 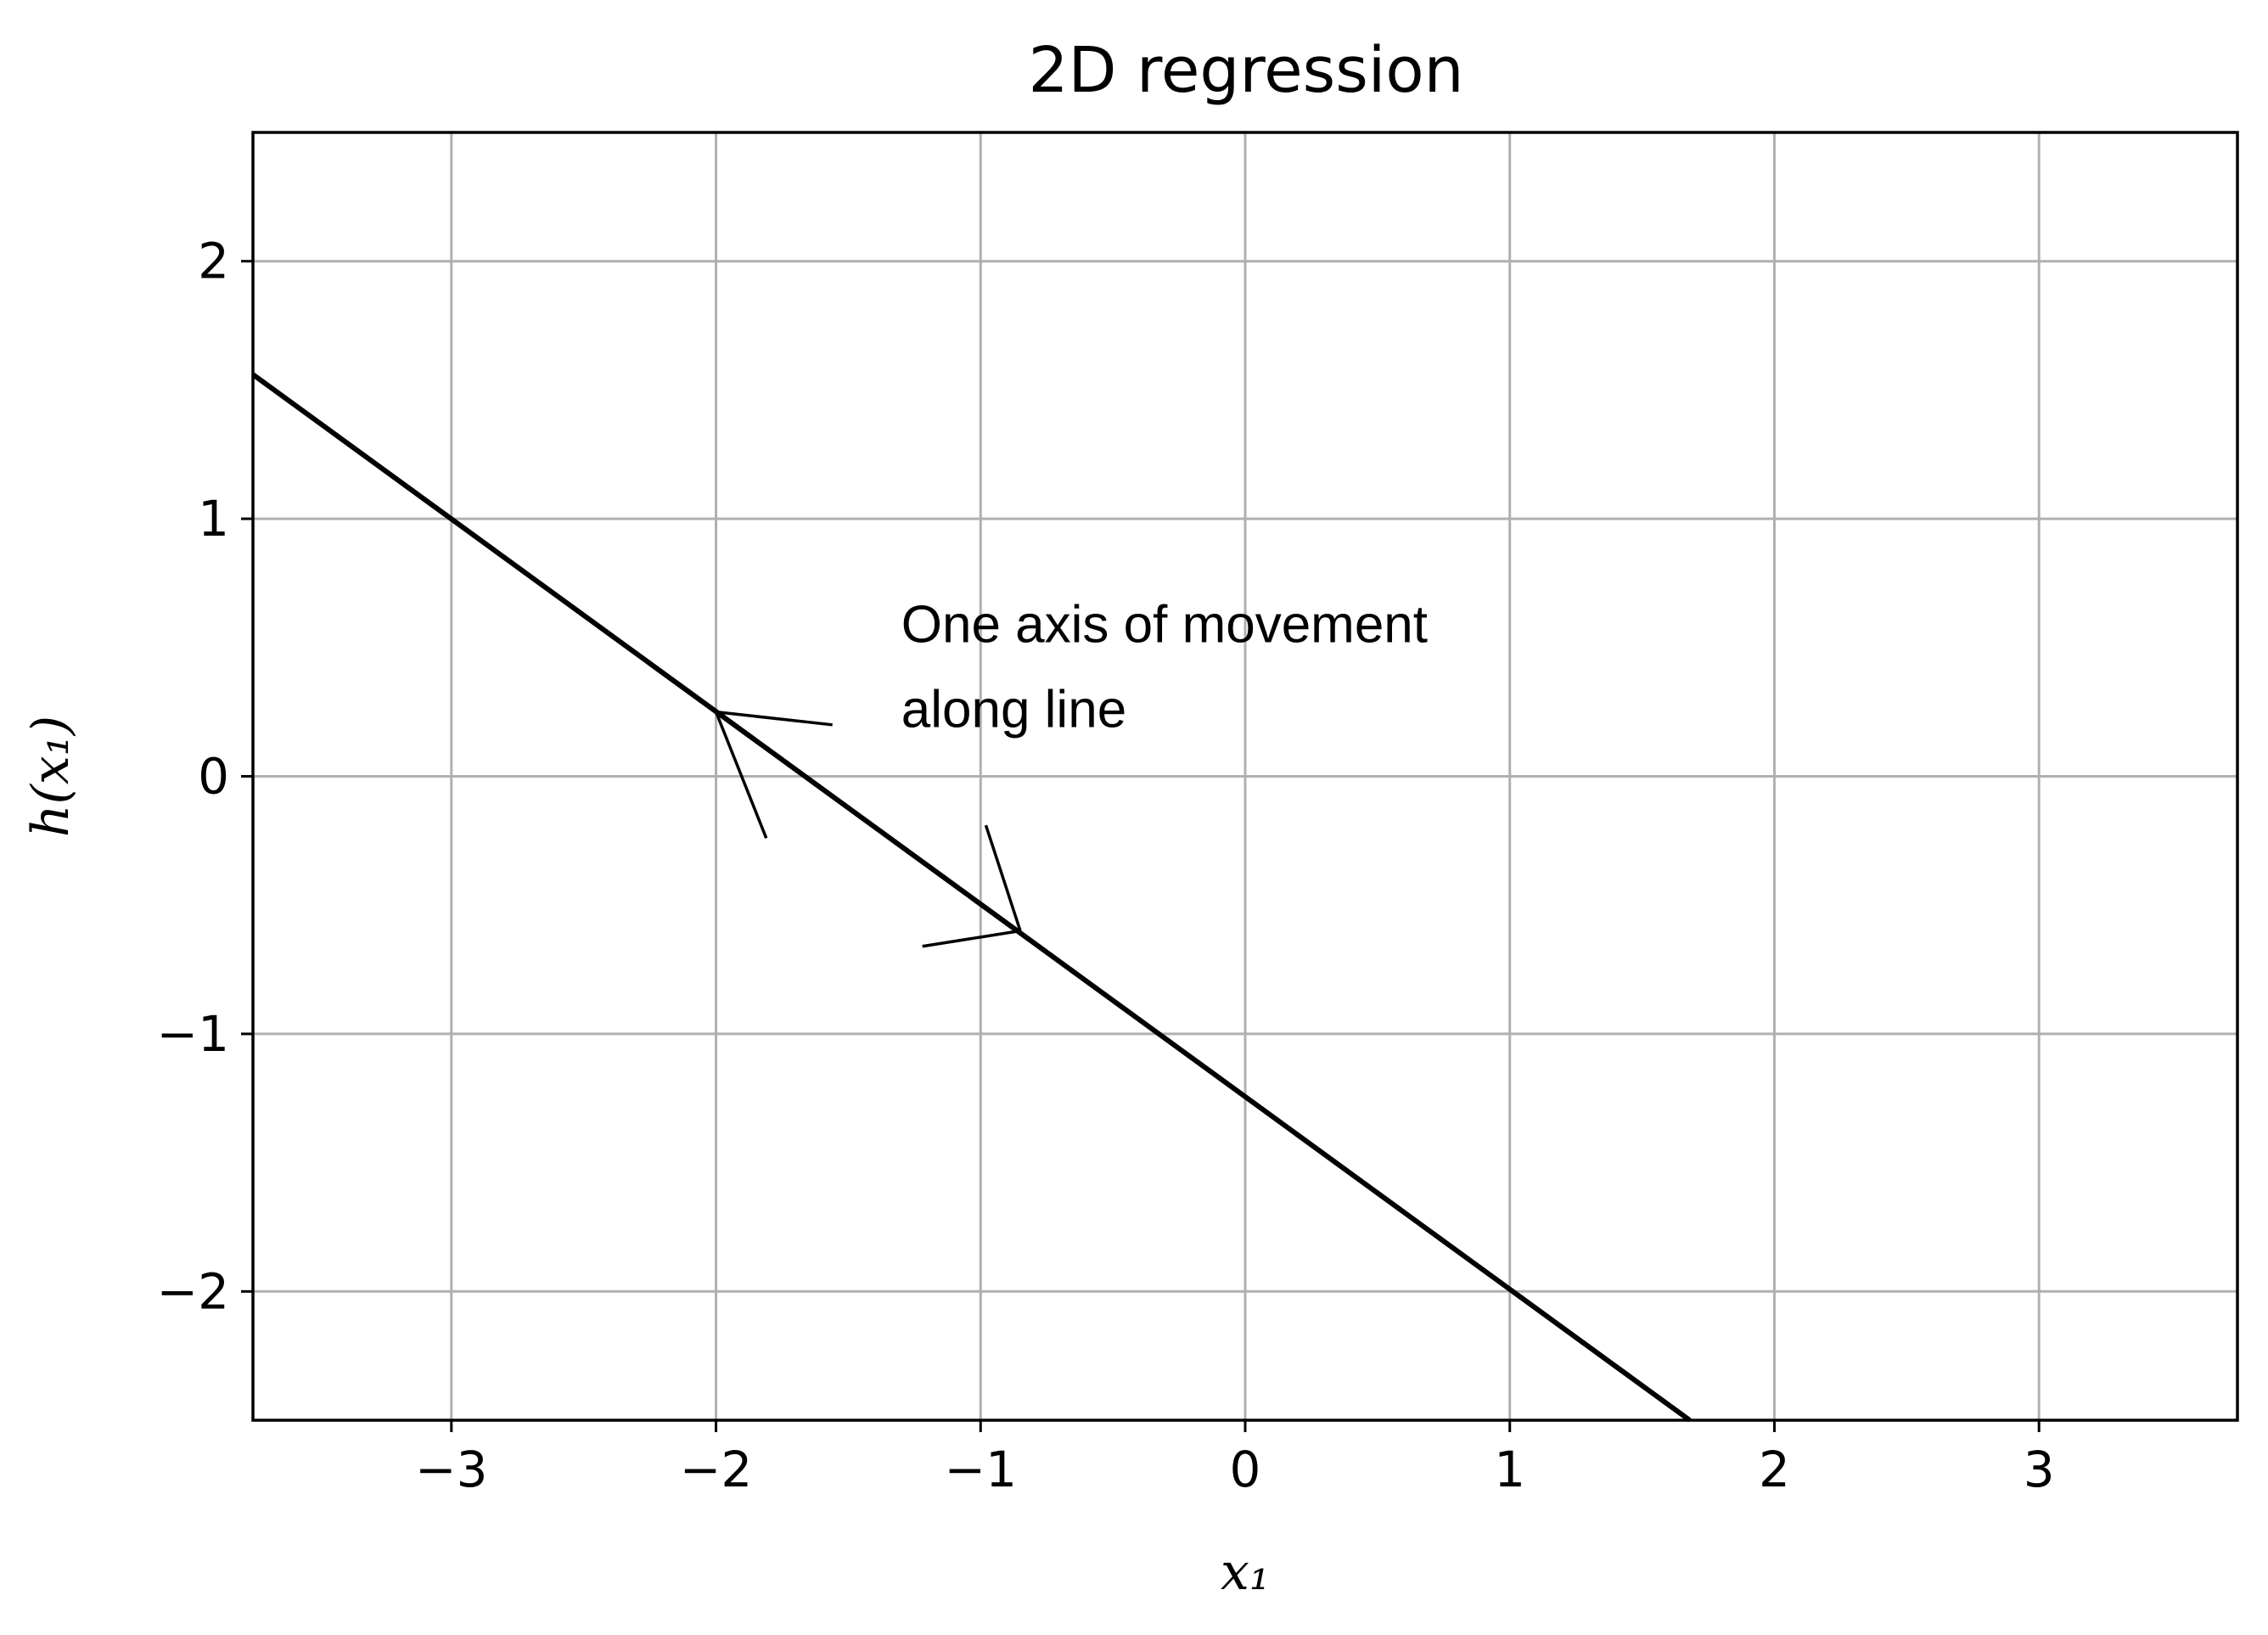 What do you see at coordinates (868, 829) in the screenshot?
I see `annotation-arrows` at bounding box center [868, 829].